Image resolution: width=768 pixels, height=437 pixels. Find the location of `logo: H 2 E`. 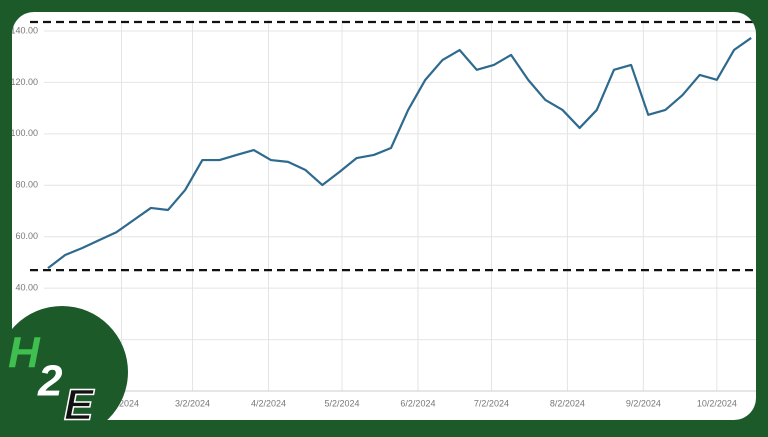

logo: H 2 E is located at coordinates (64, 371).